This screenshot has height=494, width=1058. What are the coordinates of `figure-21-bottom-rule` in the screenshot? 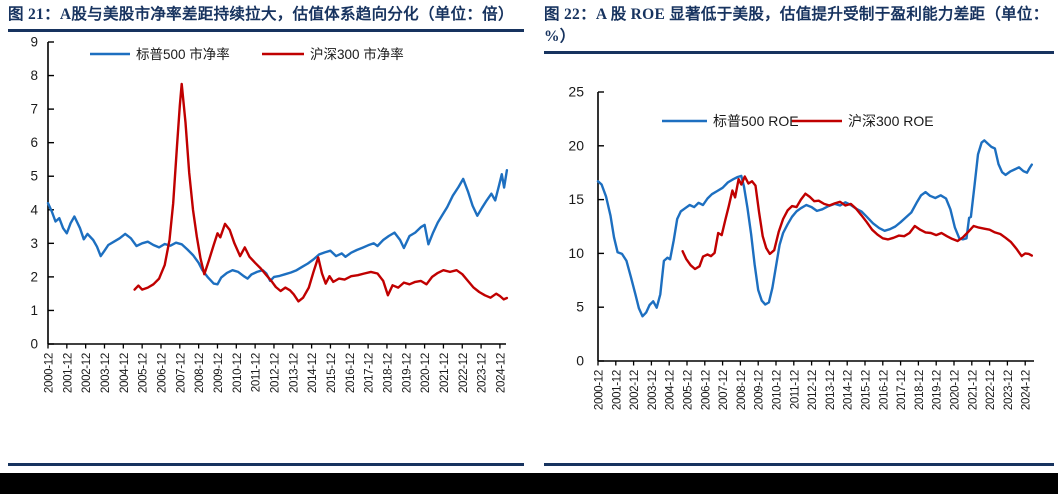 It's located at (266, 464).